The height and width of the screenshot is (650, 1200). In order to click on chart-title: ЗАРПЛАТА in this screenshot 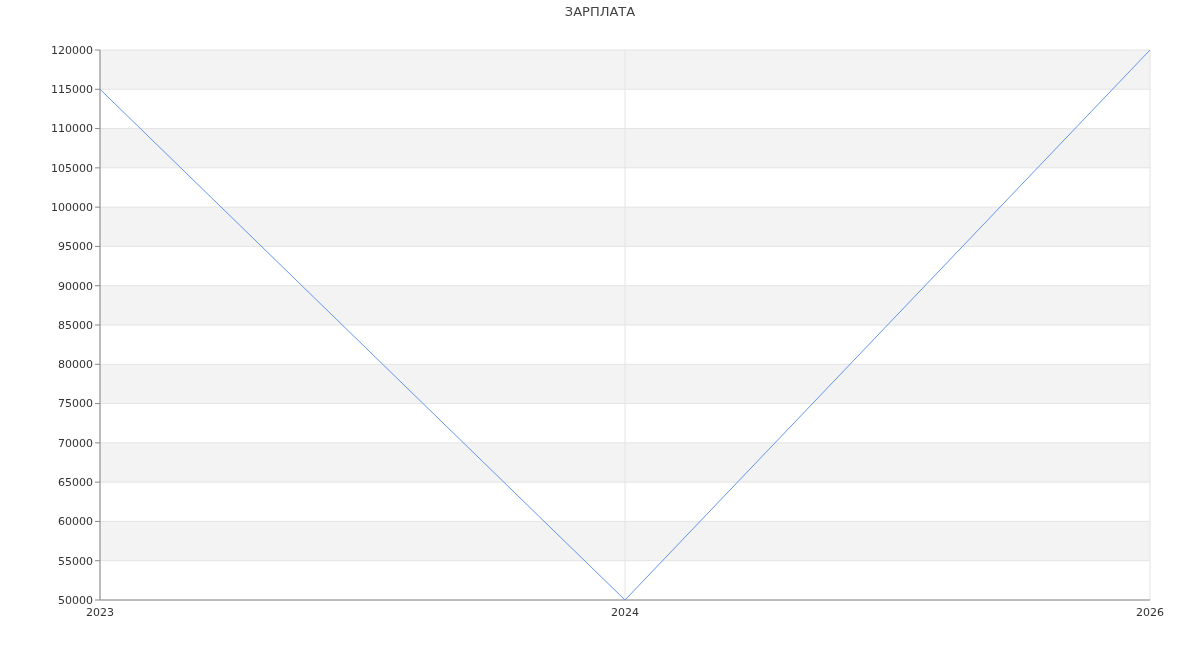, I will do `click(600, 12)`.